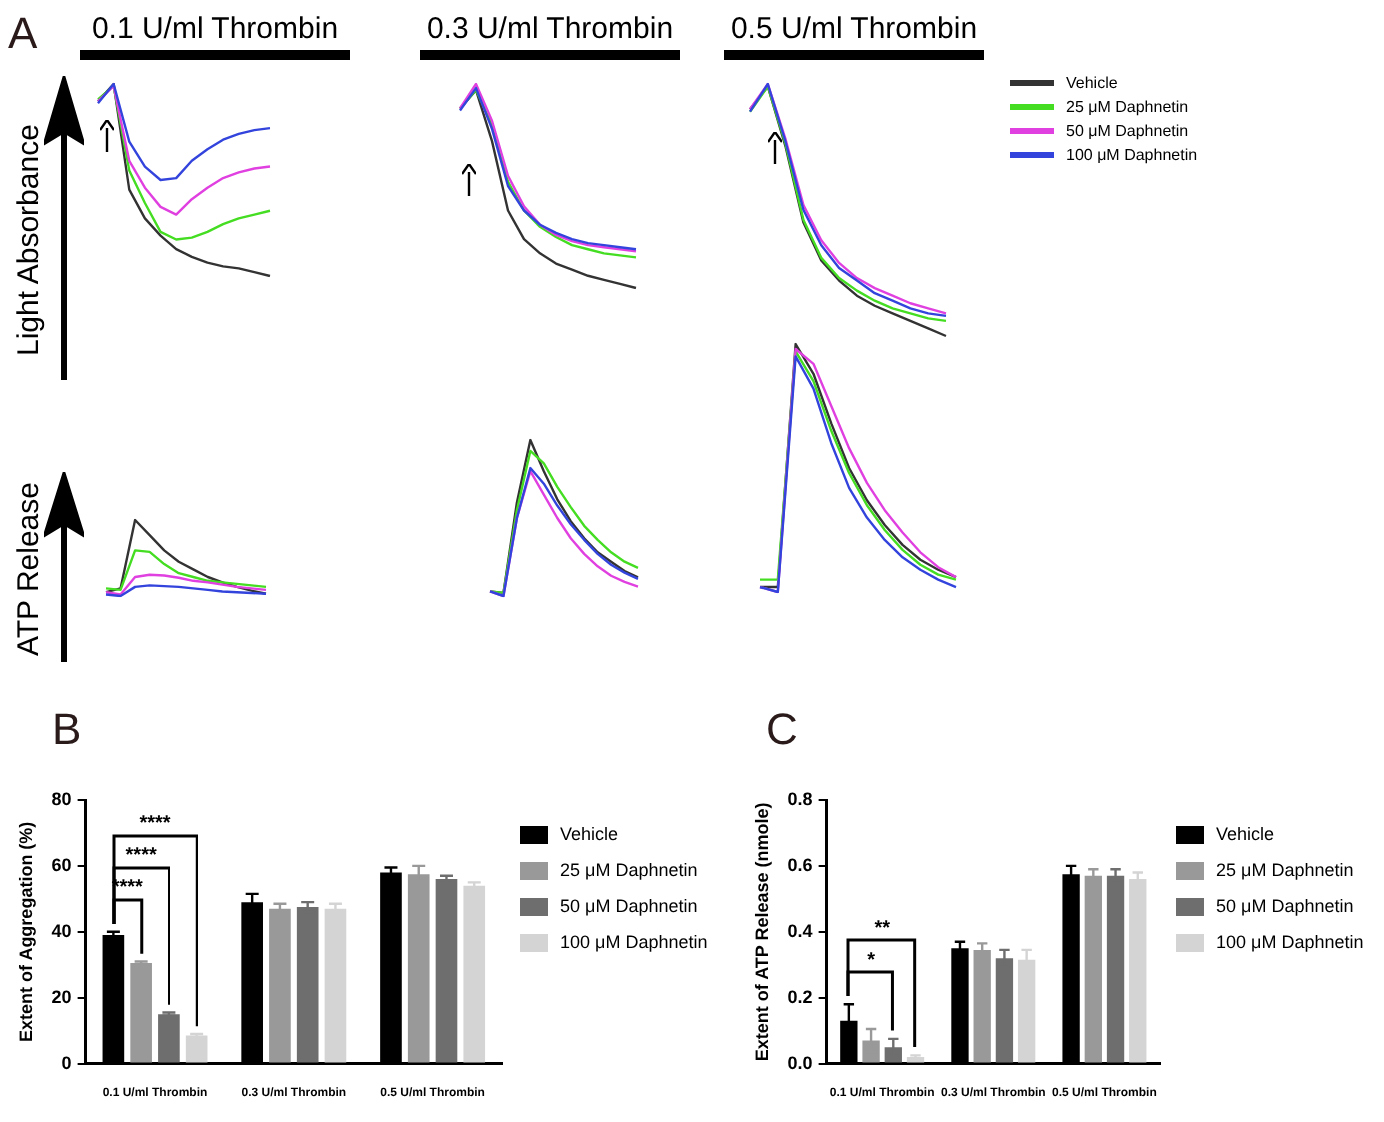 The image size is (1384, 1122). I want to click on chart-title: 0.3 U/ml Thrombin, so click(550, 36).